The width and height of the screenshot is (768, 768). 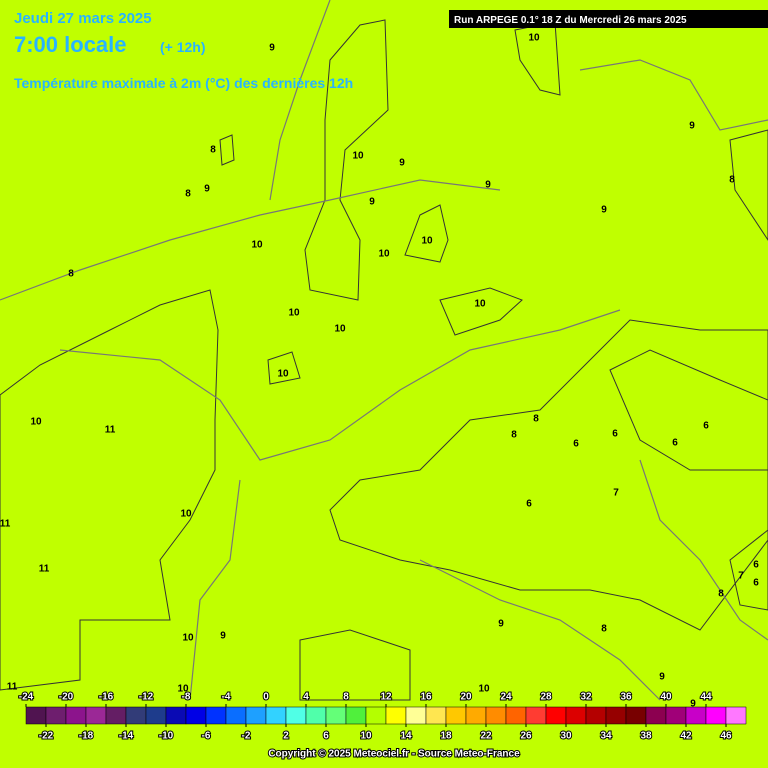 What do you see at coordinates (506, 697) in the screenshot?
I see `colorbar-label: 24` at bounding box center [506, 697].